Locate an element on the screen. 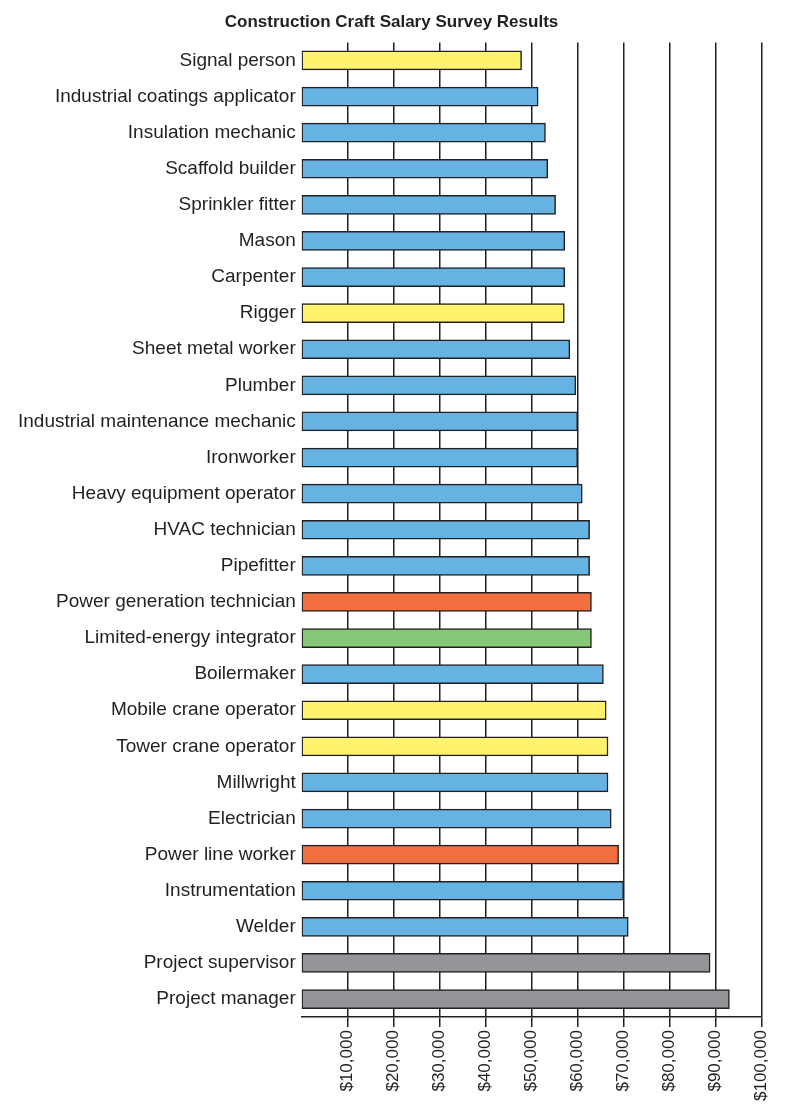 The height and width of the screenshot is (1119, 793). y-tick-label: Rigger is located at coordinates (268, 312).